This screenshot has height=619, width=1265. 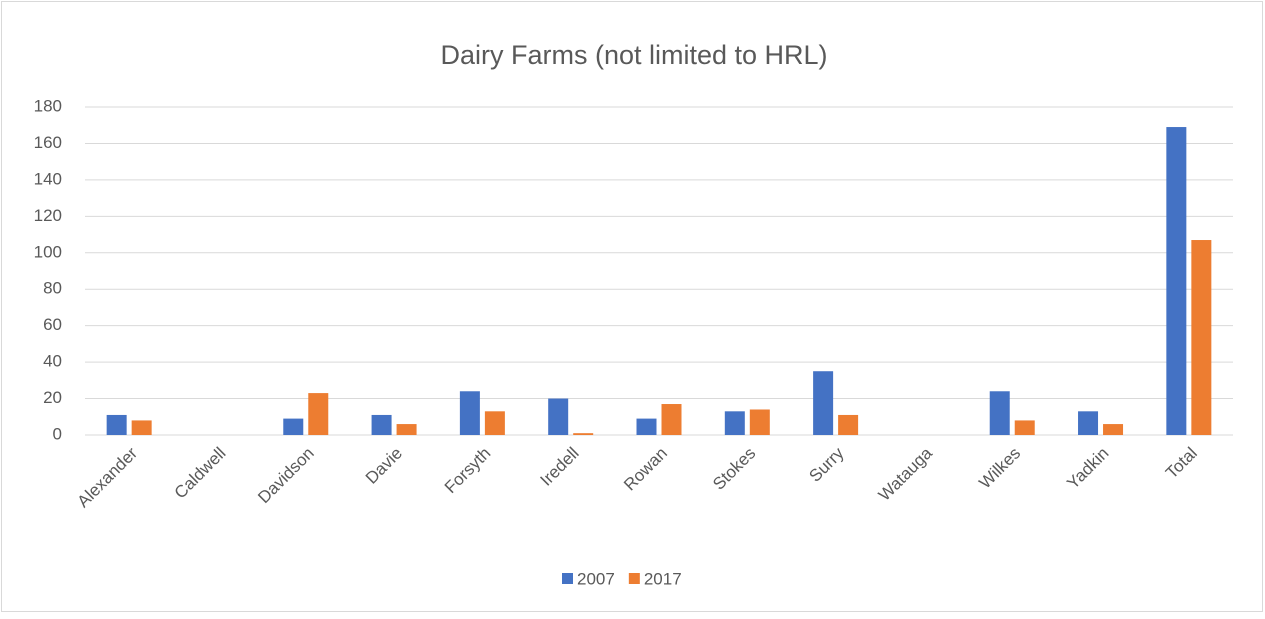 I want to click on y-tick-label: 0, so click(x=57, y=433).